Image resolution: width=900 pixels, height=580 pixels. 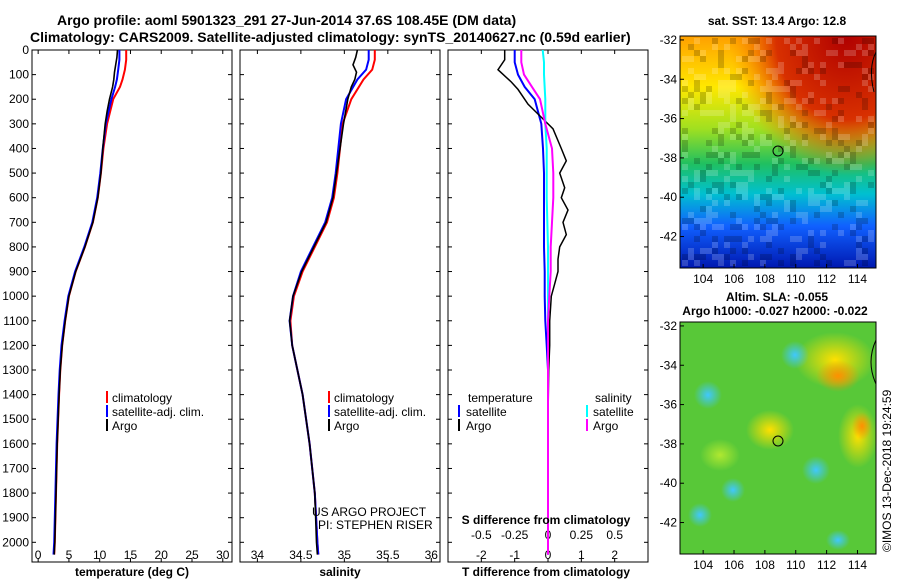 I want to click on depth-tick-label: 0, so click(x=25, y=50).